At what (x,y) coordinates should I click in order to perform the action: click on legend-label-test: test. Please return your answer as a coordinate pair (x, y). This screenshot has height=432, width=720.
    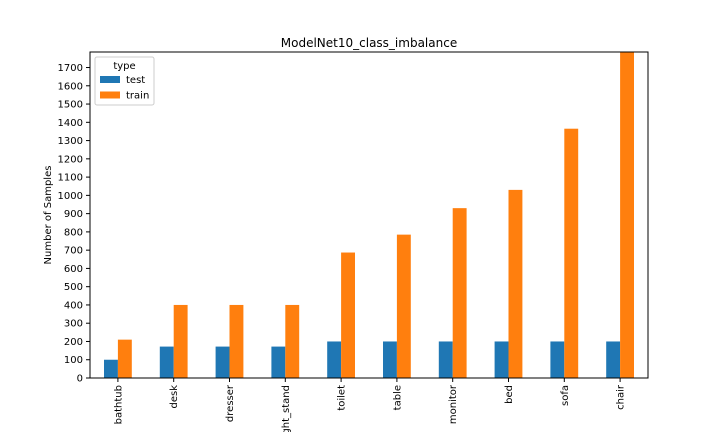
    Looking at the image, I should click on (135, 80).